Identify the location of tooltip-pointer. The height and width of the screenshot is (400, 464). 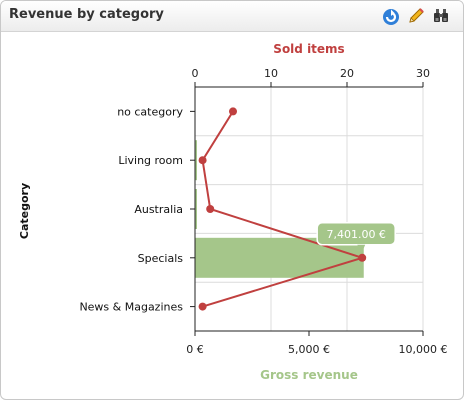
(361, 248).